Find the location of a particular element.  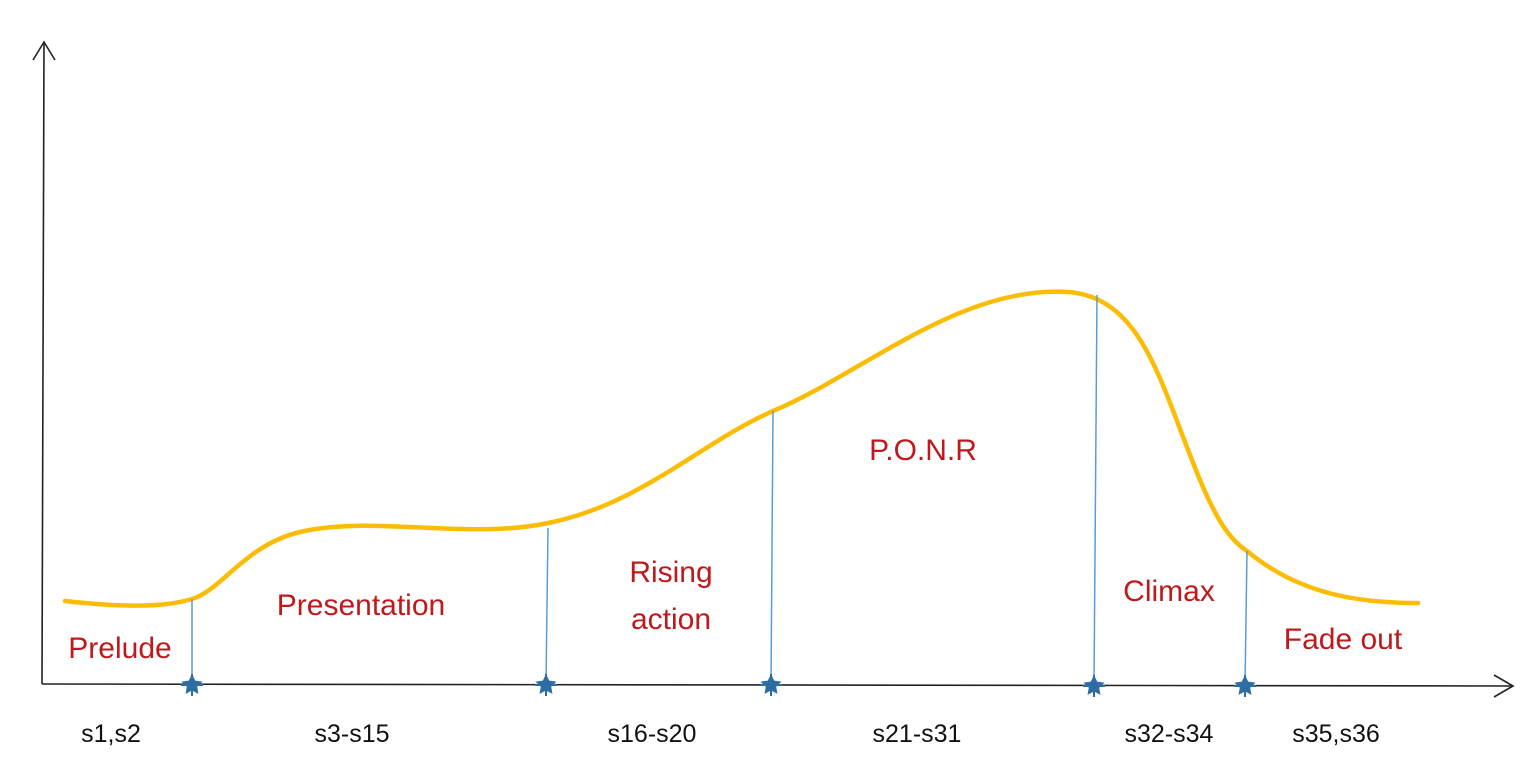

phase-label-prelude: Prelude is located at coordinates (119, 648).